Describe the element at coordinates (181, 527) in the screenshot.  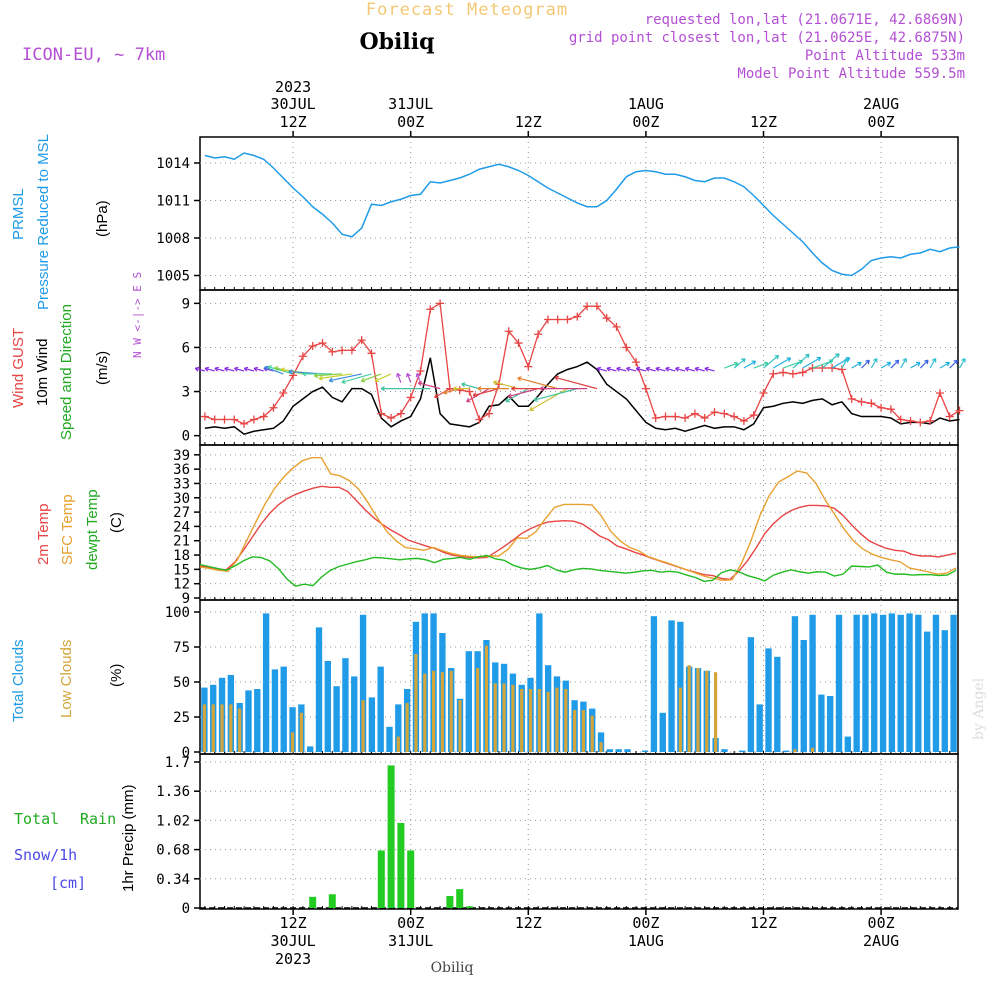
I see `y-tick-label: 24` at that location.